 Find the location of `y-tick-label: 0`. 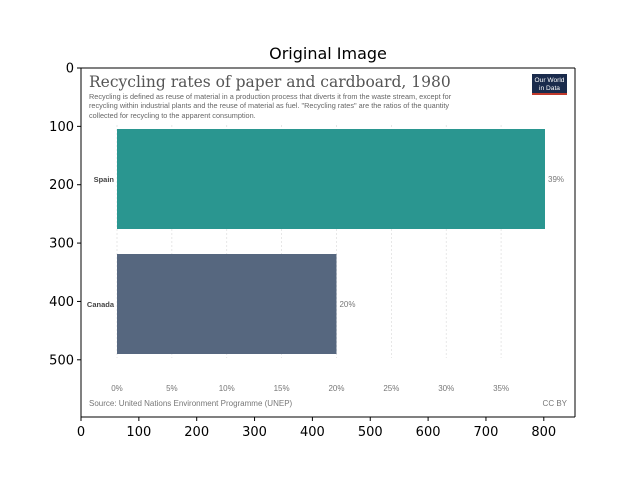

y-tick-label: 0 is located at coordinates (70, 69).